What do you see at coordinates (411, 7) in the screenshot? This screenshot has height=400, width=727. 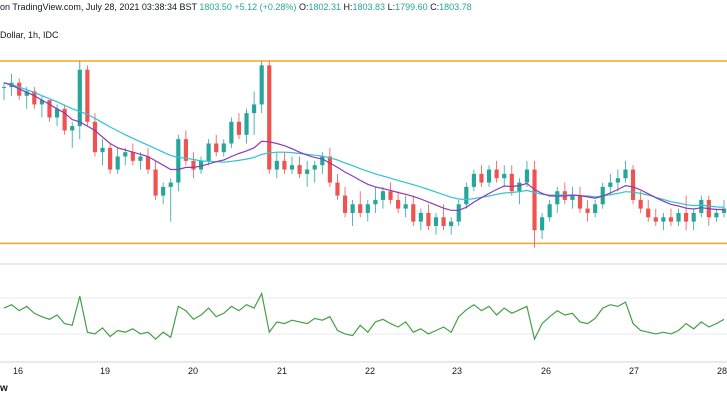 I see `low-value: 1799.60` at bounding box center [411, 7].